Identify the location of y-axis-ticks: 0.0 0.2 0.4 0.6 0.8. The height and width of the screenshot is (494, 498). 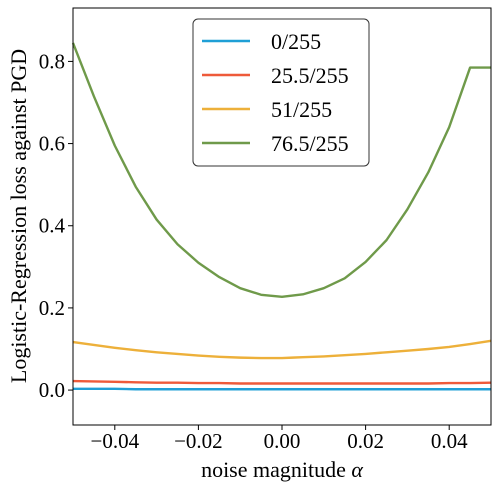
(56, 225).